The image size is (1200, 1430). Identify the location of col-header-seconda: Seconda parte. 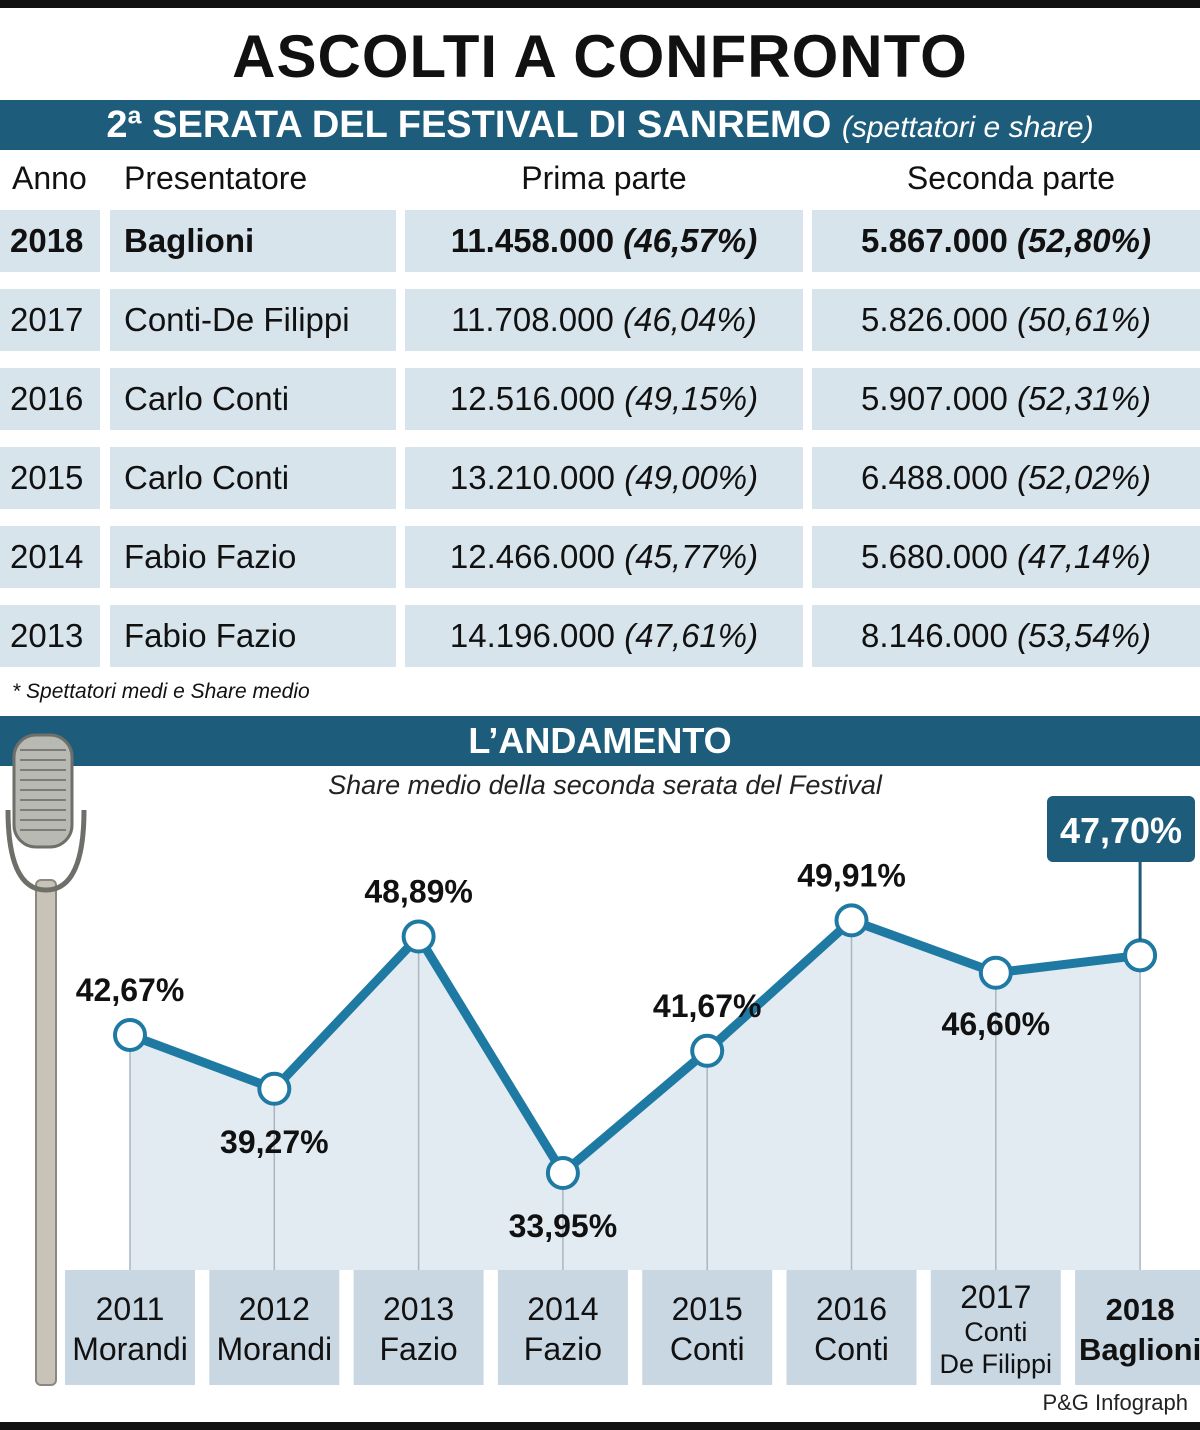
(1011, 178).